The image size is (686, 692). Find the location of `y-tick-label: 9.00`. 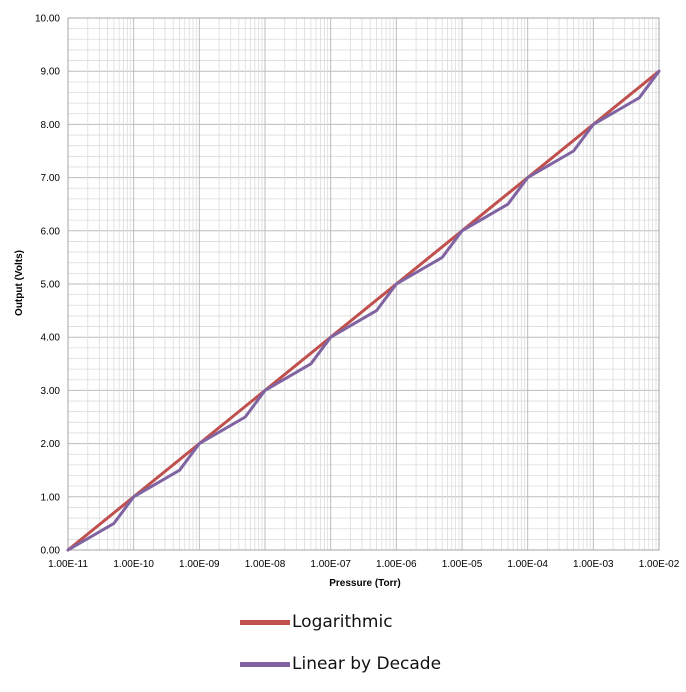

y-tick-label: 9.00 is located at coordinates (51, 72).